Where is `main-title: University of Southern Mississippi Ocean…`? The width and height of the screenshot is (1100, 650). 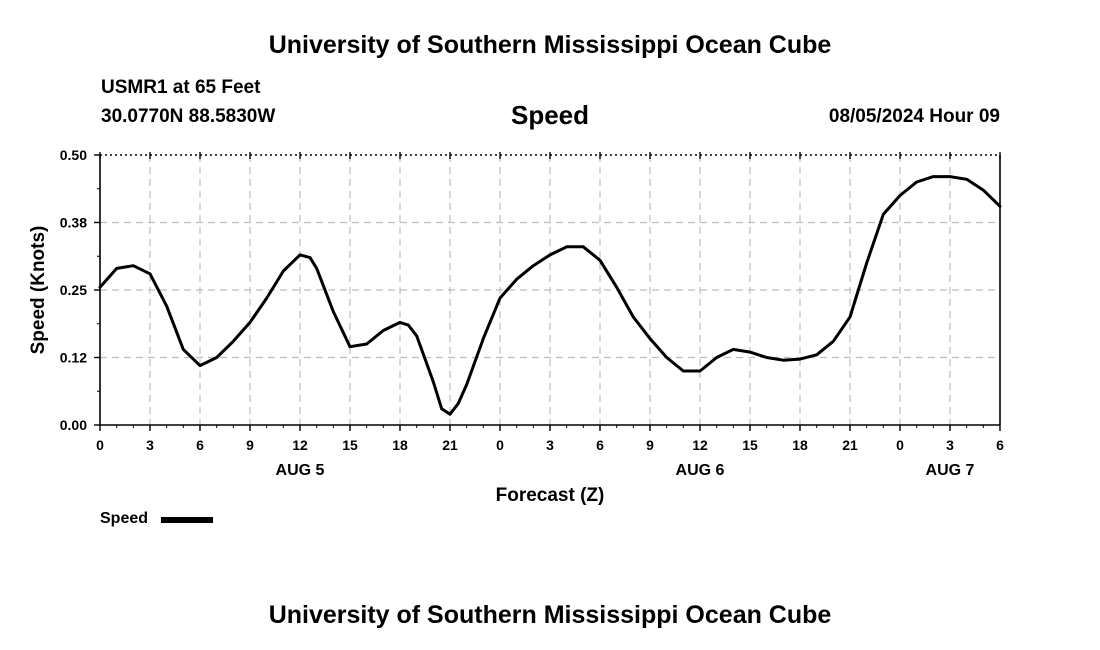 main-title: University of Southern Mississippi Ocean… is located at coordinates (550, 45).